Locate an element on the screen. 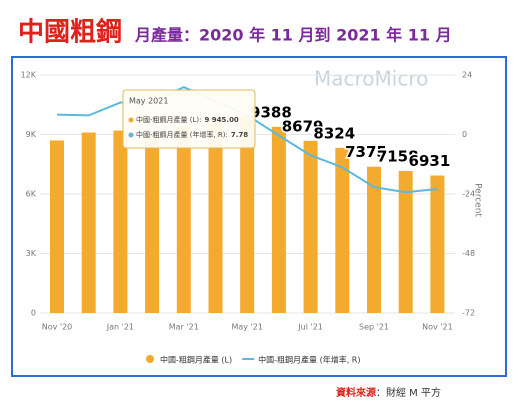 The image size is (519, 411). x-tick-label: Jul '21 is located at coordinates (310, 327).